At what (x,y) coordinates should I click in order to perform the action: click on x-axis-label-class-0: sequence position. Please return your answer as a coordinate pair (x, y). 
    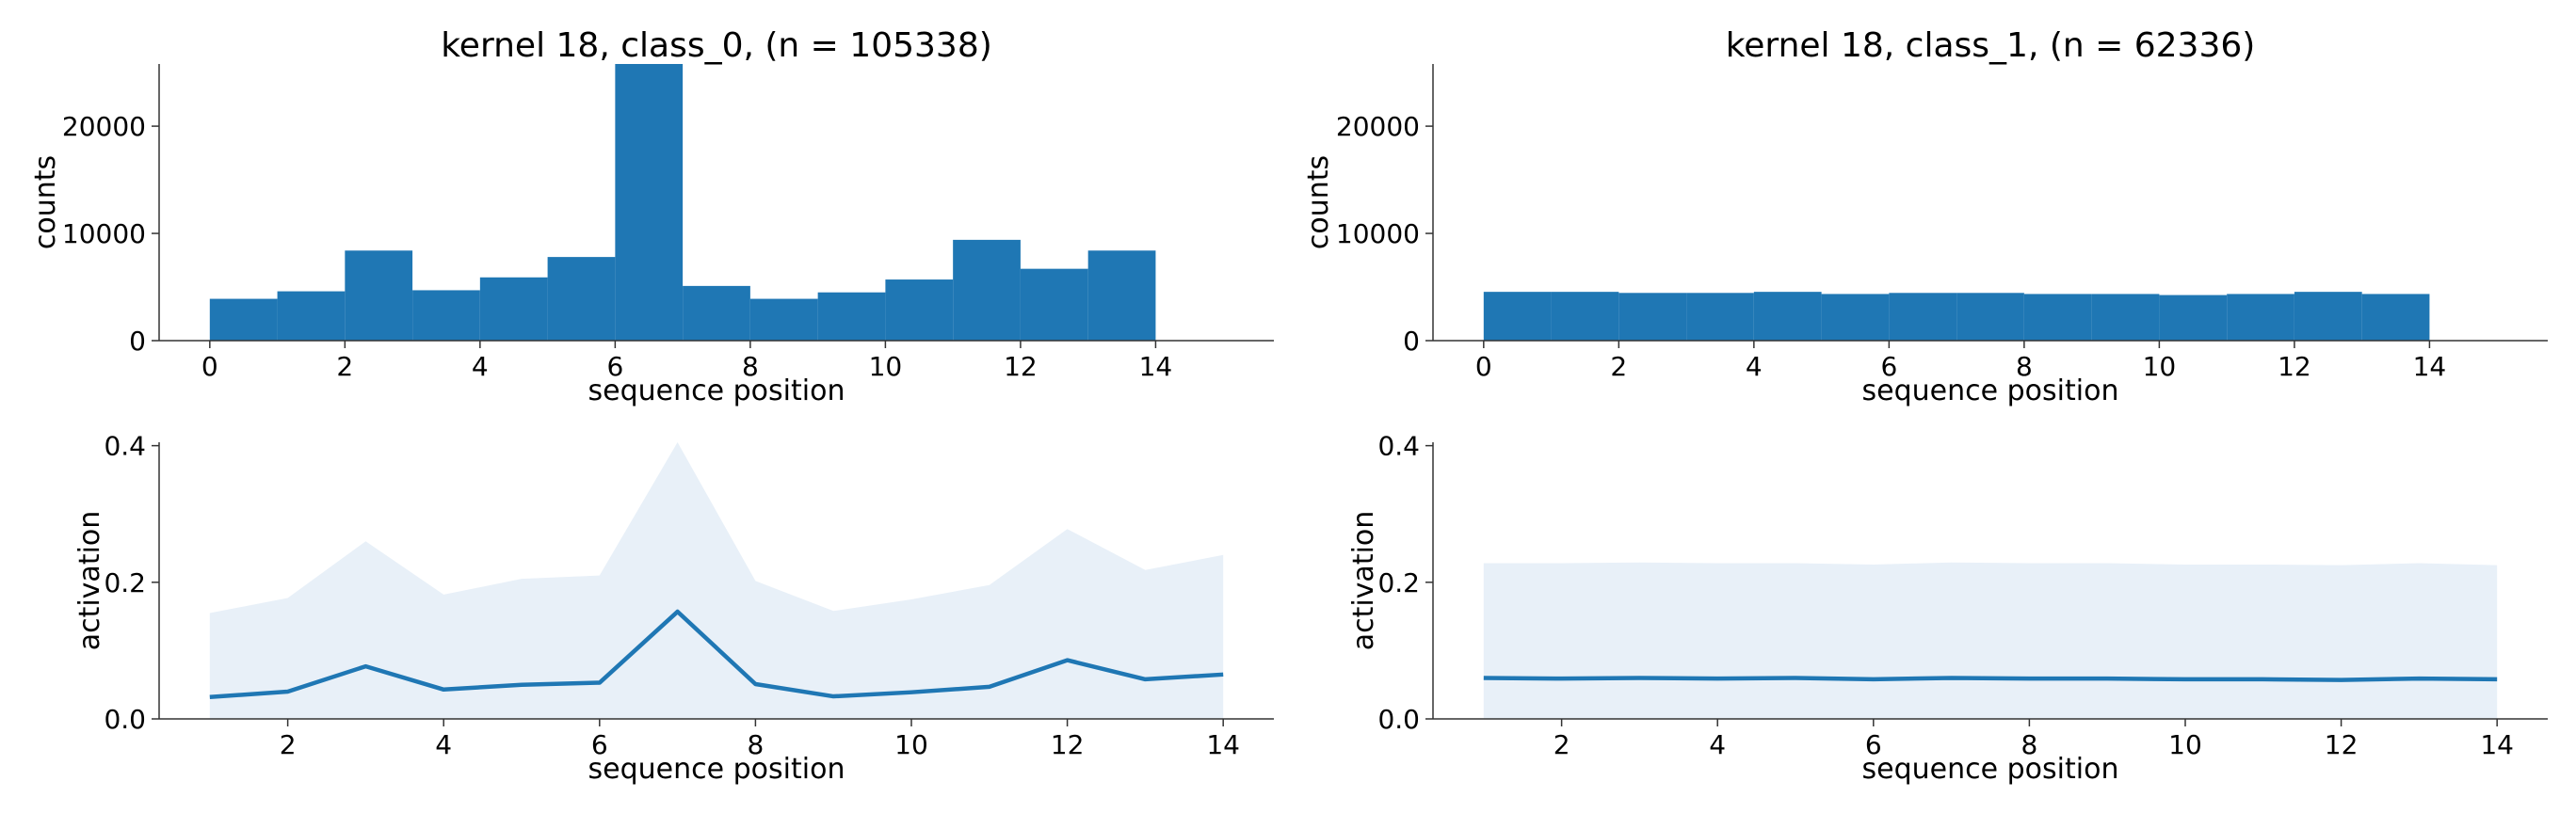
    Looking at the image, I should click on (716, 391).